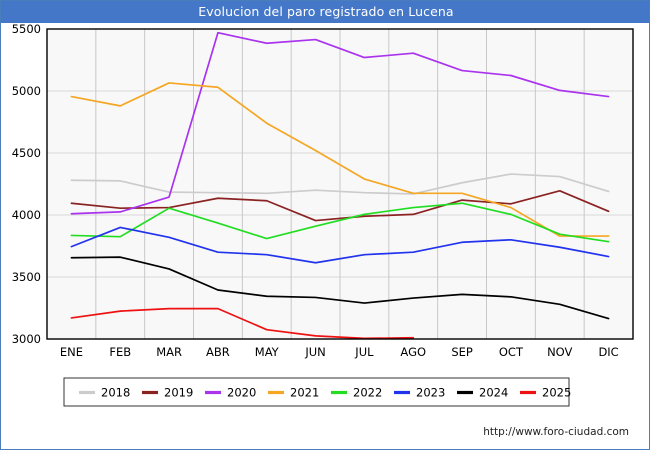 Image resolution: width=650 pixels, height=450 pixels. Describe the element at coordinates (556, 432) in the screenshot. I see `source-url: http://www.foro-ciudad.com` at that location.